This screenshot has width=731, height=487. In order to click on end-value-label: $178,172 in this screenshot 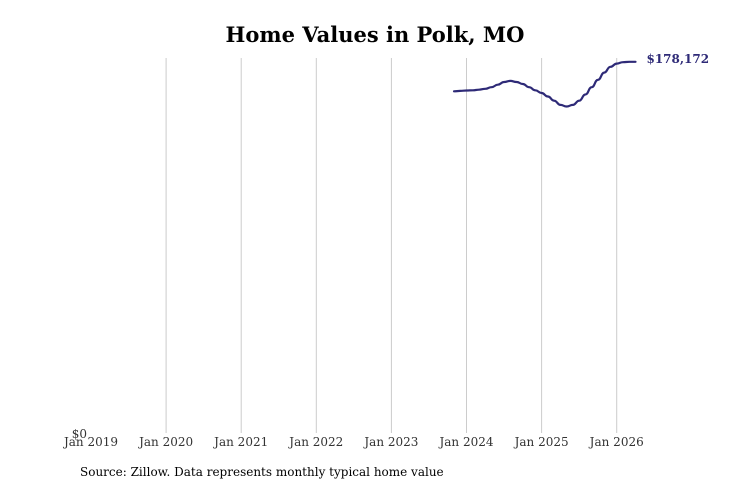, I will do `click(677, 59)`.